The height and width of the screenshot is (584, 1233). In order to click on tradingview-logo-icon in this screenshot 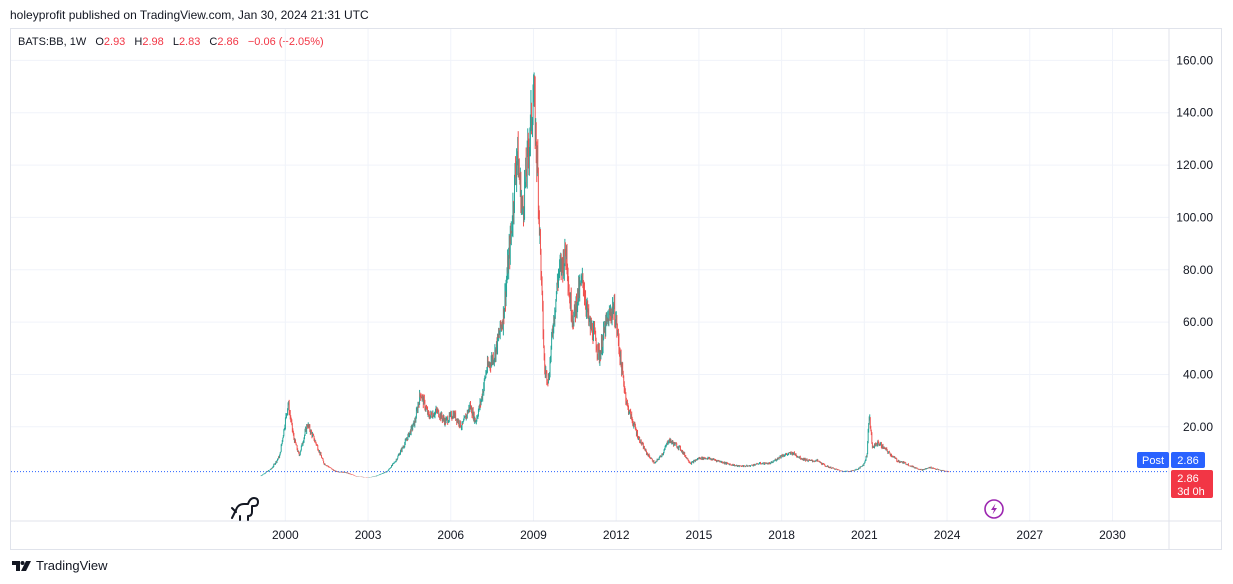, I will do `click(21, 565)`.